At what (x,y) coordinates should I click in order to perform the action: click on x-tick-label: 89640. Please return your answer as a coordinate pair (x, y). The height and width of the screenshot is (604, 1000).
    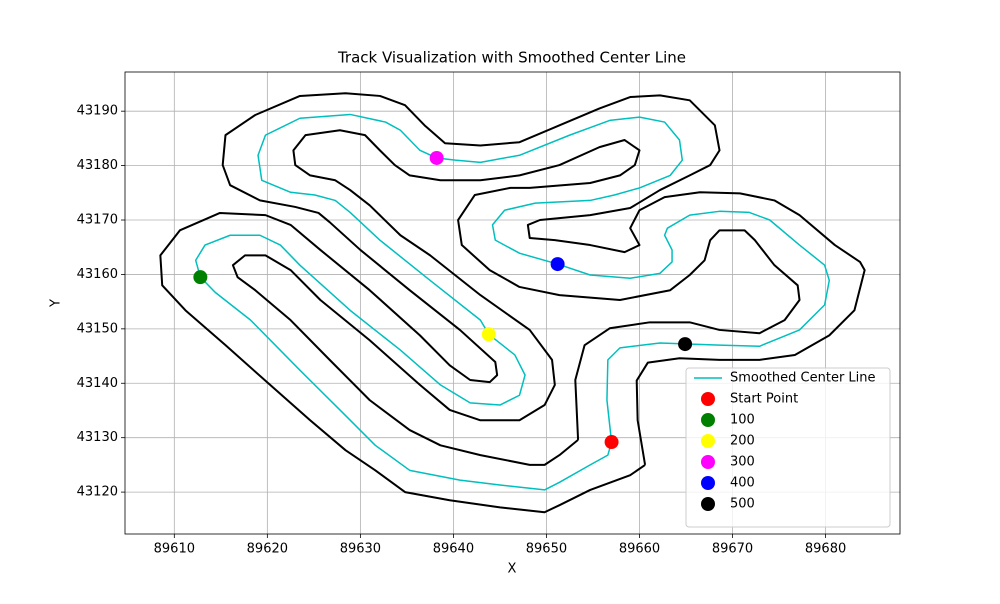
    Looking at the image, I should click on (453, 549).